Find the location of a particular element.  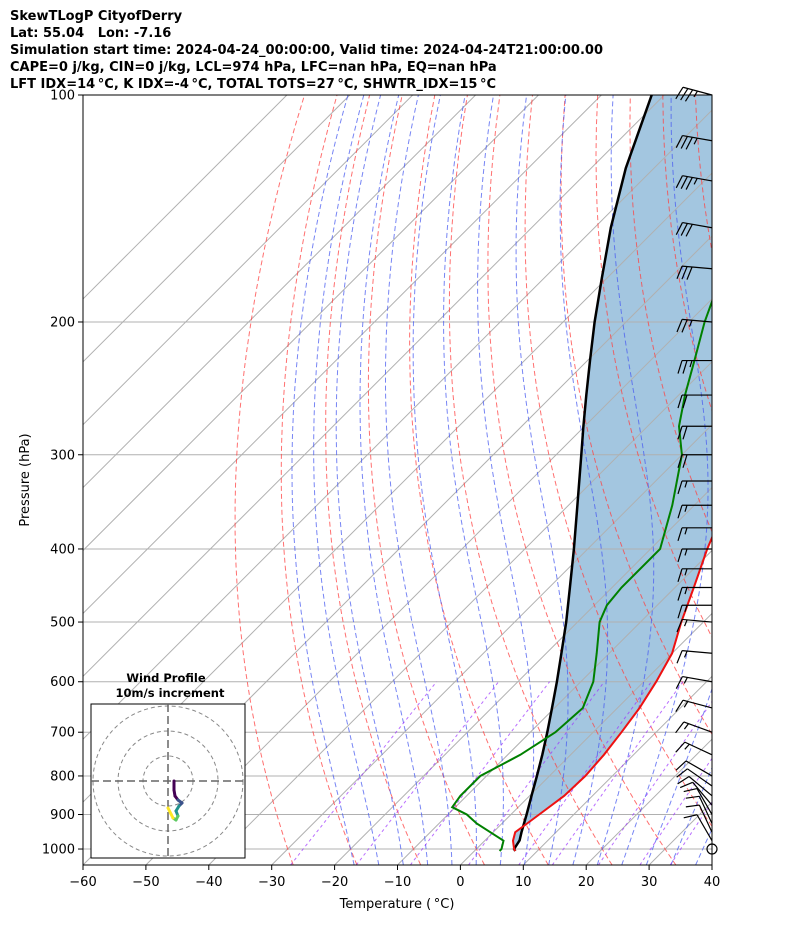

y-tick-label: 700 is located at coordinates (62, 733).